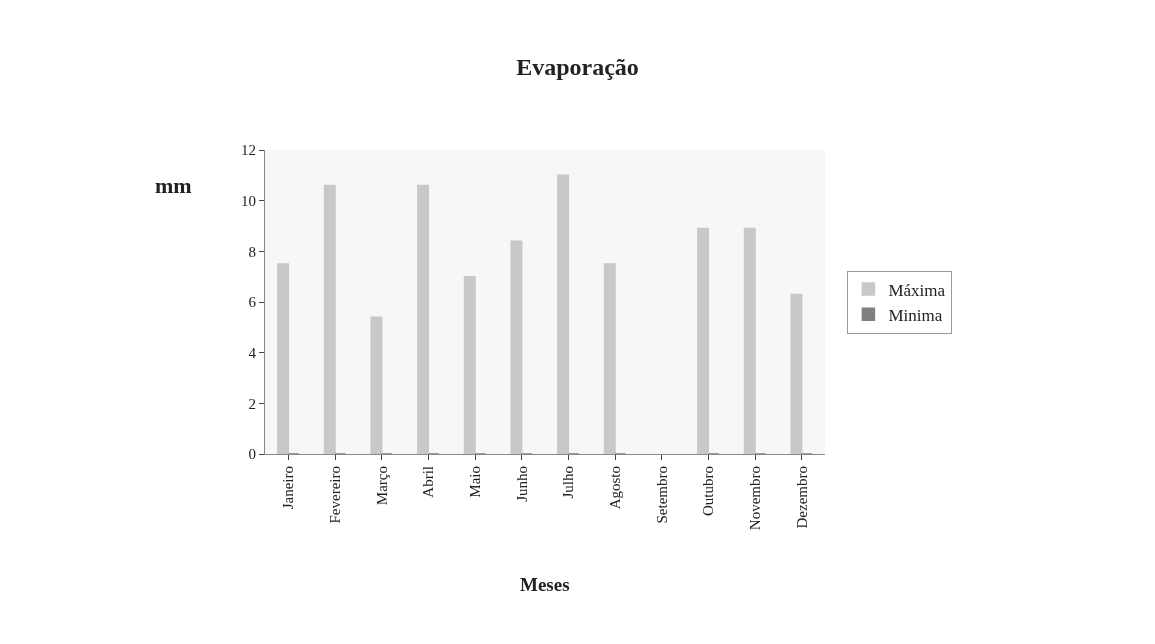  I want to click on y-tick-label: 12, so click(248, 150).